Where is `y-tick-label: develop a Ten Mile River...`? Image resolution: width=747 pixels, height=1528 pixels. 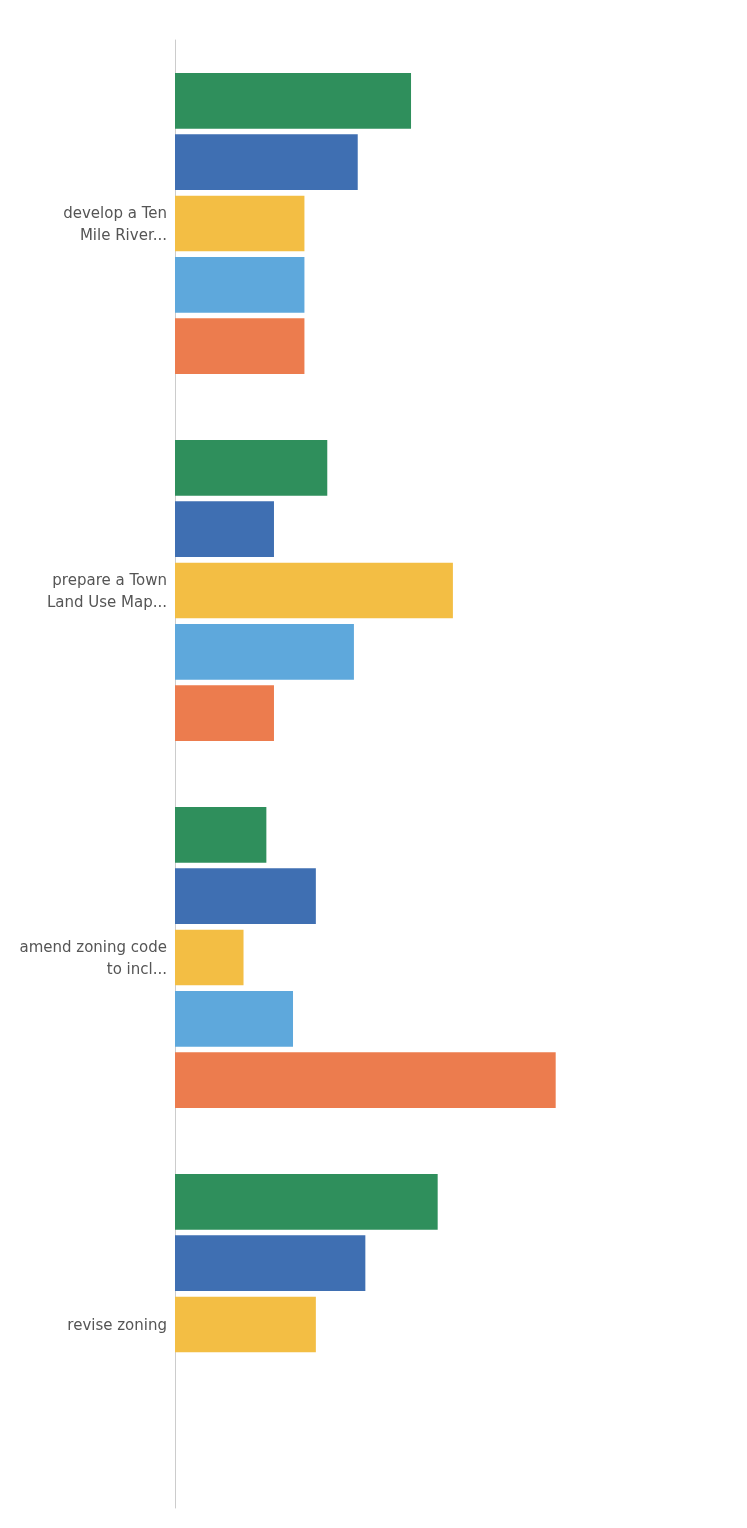
y-tick-label: develop a Ten Mile River... is located at coordinates (115, 223).